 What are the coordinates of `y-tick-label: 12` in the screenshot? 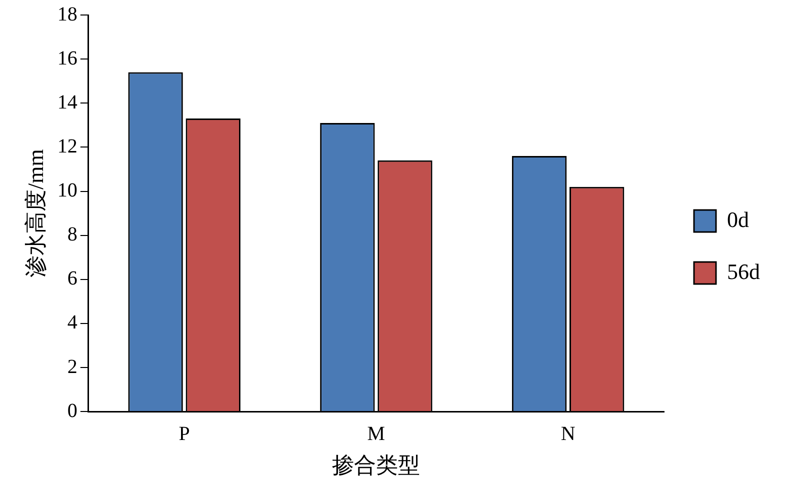 It's located at (67, 146).